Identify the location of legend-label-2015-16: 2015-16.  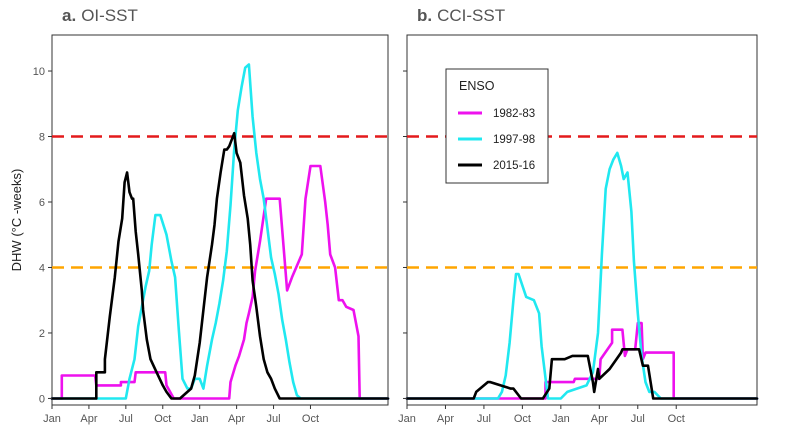
(514, 166).